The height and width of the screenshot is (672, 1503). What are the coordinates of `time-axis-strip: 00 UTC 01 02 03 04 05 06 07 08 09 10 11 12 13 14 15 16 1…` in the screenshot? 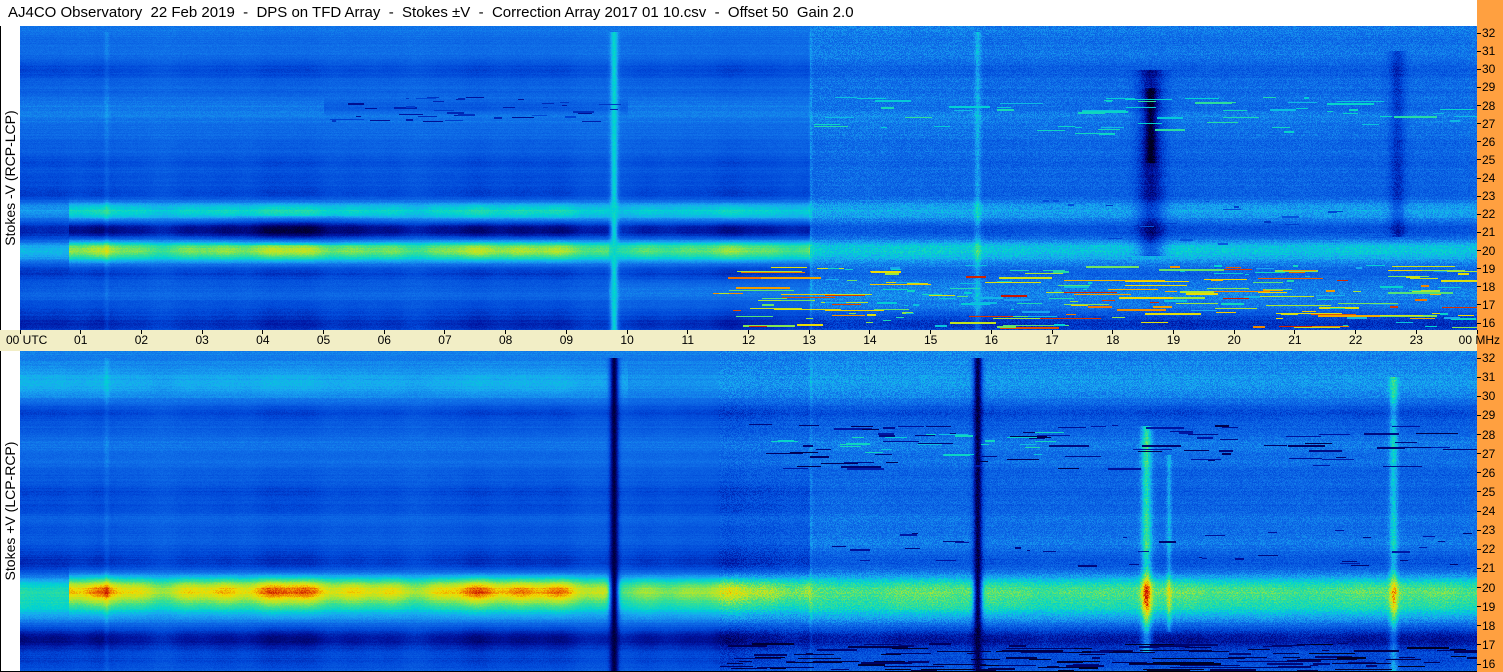 It's located at (738, 340).